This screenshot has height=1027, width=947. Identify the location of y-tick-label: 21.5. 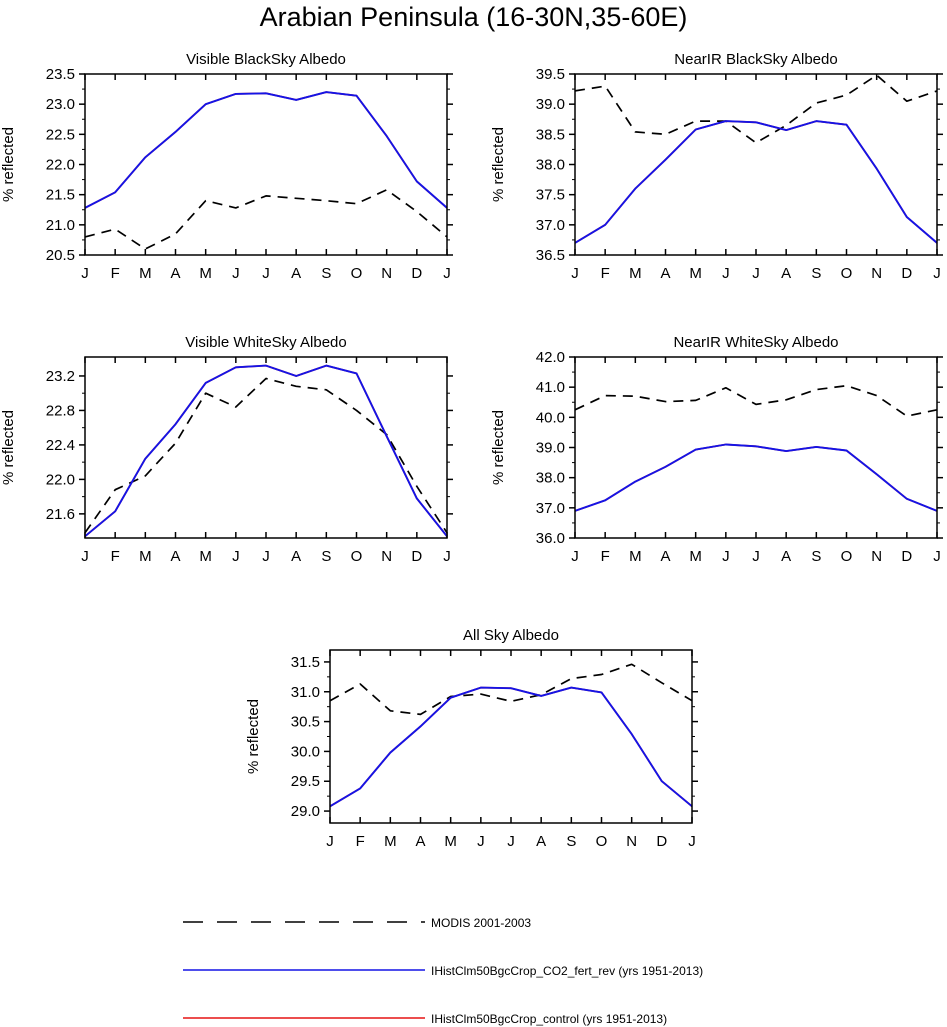
(60, 195).